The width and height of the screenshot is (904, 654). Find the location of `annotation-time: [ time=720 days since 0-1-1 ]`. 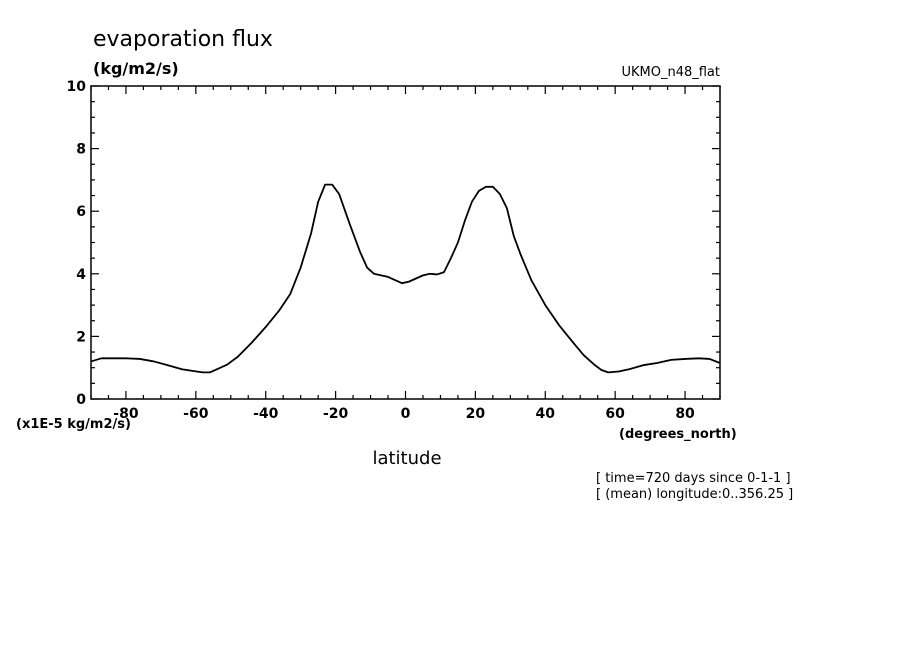

annotation-time: [ time=720 days since 0-1-1 ] is located at coordinates (693, 478).